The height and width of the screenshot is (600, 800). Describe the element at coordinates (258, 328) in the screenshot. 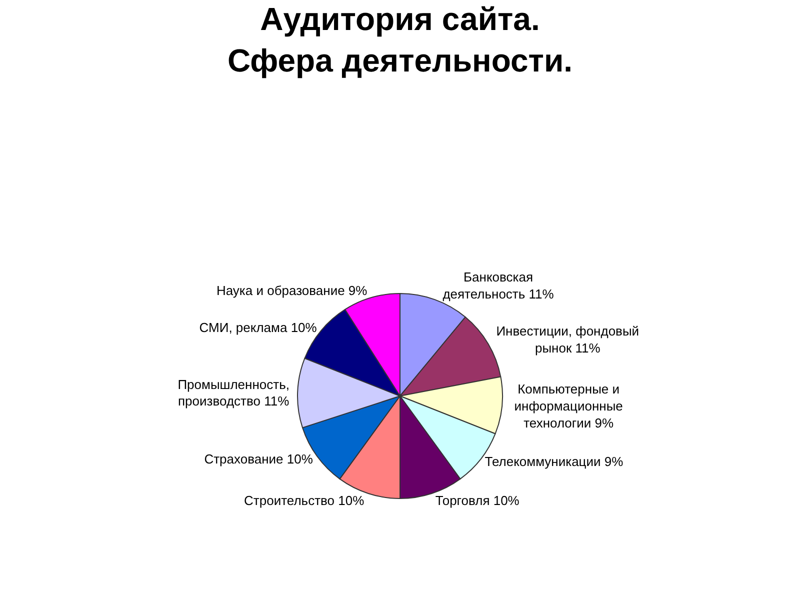

I see `slice-label: СМИ, реклама 10%` at that location.